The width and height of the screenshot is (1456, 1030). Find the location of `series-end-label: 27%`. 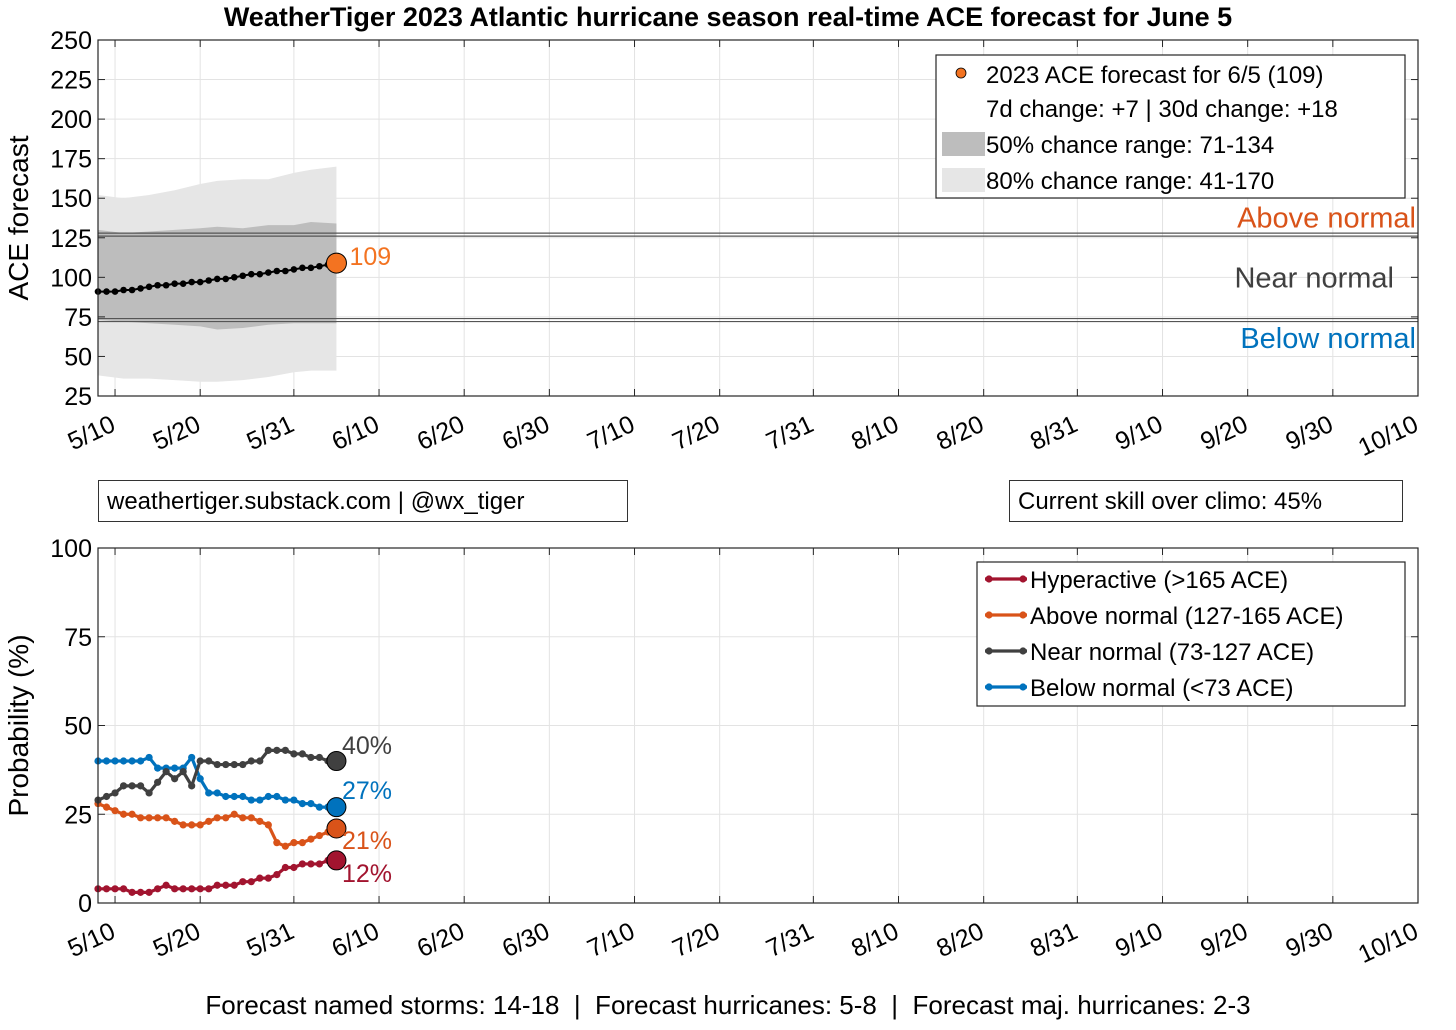

series-end-label: 27% is located at coordinates (367, 791).